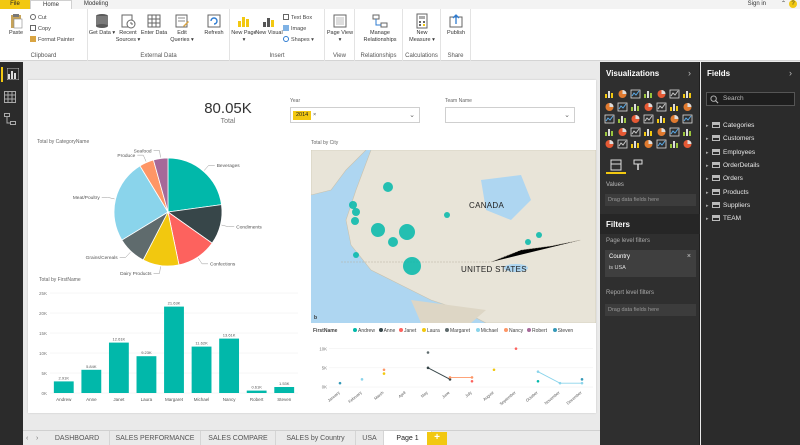 This screenshot has width=800, height=445. I want to click on manage-relationships-button: Manage Relationships, so click(380, 28).